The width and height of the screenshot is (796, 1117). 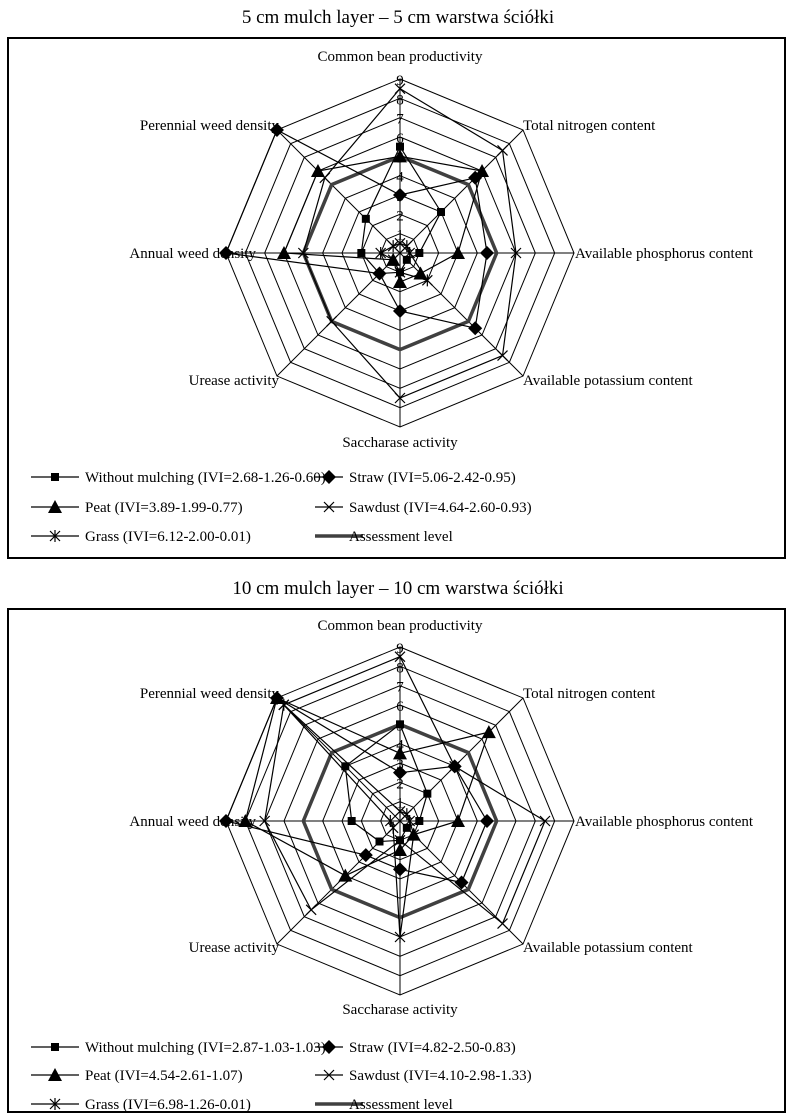 What do you see at coordinates (400, 765) in the screenshot?
I see `tick-label: 3` at bounding box center [400, 765].